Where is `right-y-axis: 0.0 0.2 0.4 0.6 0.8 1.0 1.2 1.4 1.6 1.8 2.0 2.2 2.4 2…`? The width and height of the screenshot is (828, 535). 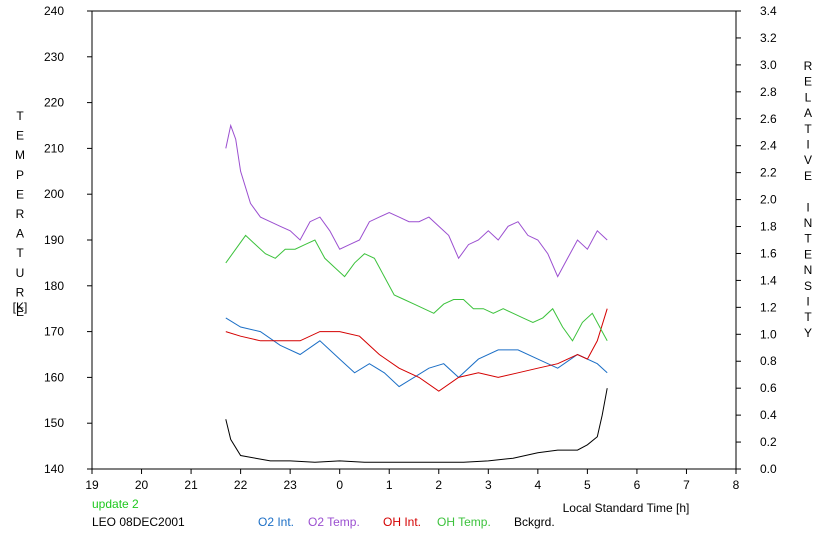
right-y-axis: 0.0 0.2 0.4 0.6 0.8 1.0 1.2 1.4 1.6 1.8 2.0 2.2 2.4 2… is located at coordinates (756, 240).